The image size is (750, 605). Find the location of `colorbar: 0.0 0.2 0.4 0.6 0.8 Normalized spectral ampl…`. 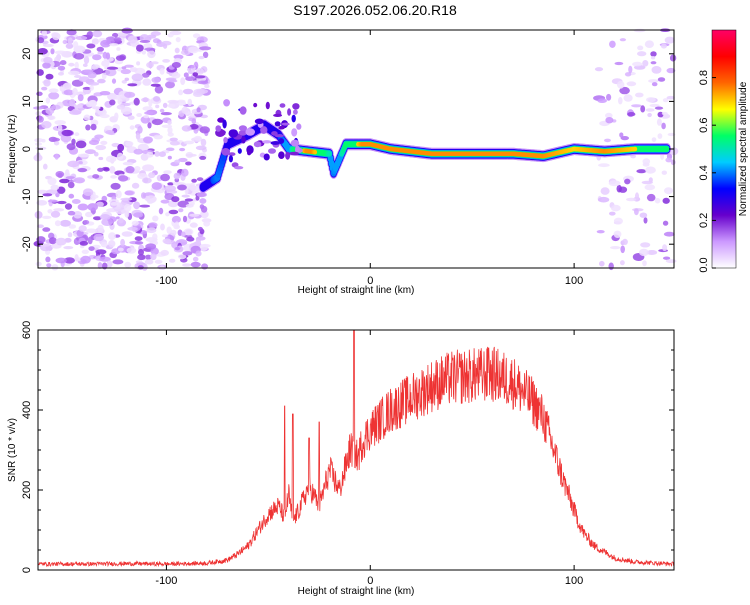

colorbar: 0.0 0.2 0.4 0.6 0.8 Normalized spectral ampl… is located at coordinates (723, 151).